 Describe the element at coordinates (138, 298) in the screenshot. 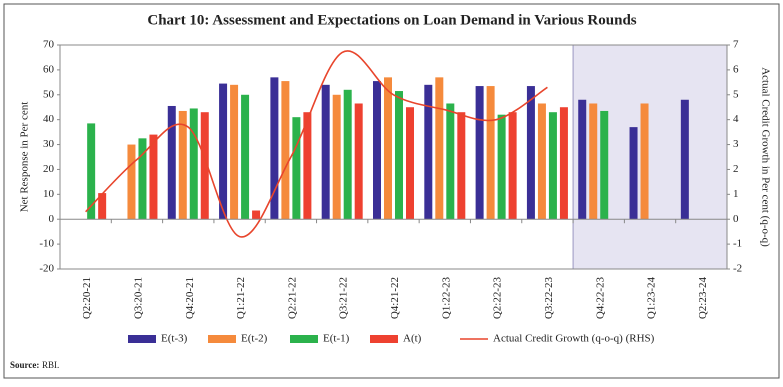

I see `x-tick-label: Q3:20-21` at that location.